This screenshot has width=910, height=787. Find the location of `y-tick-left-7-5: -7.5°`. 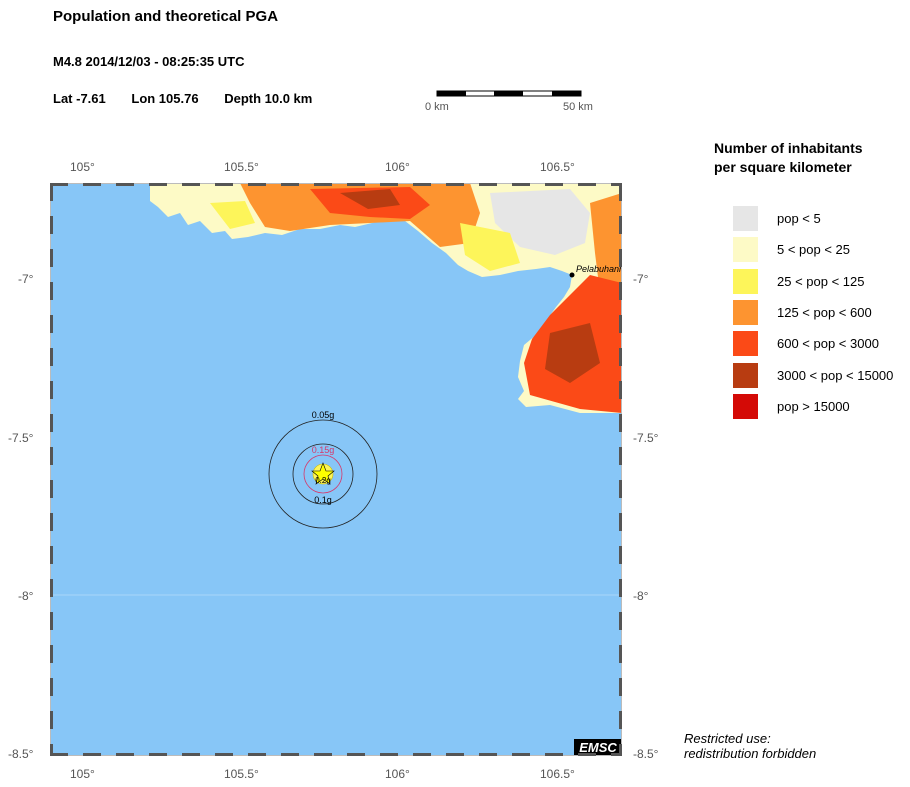

y-tick-left-7-5: -7.5° is located at coordinates (21, 438).